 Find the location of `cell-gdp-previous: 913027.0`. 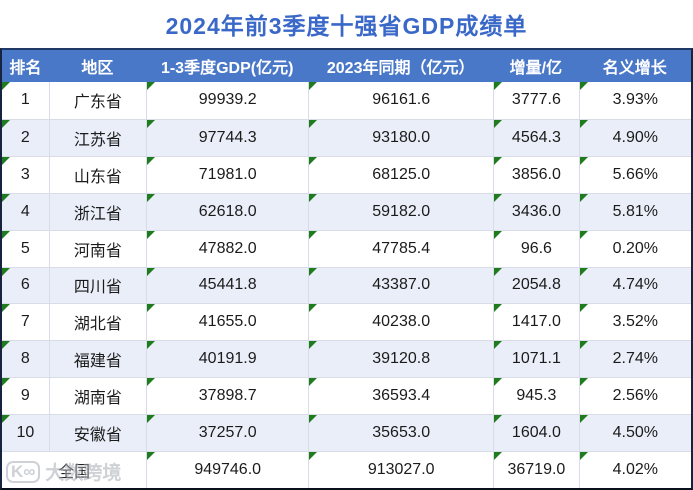

cell-gdp-previous: 913027.0 is located at coordinates (400, 470).